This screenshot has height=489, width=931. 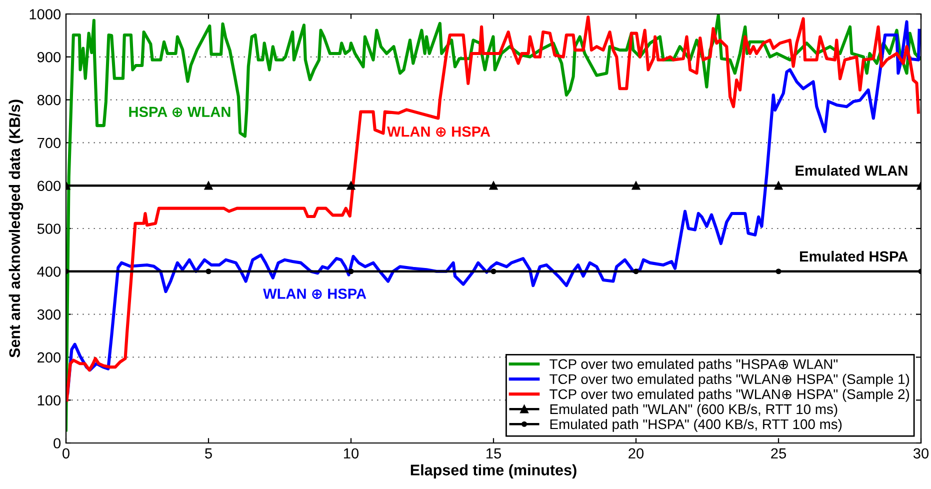 I want to click on x-tick-label: 5, so click(x=208, y=453).